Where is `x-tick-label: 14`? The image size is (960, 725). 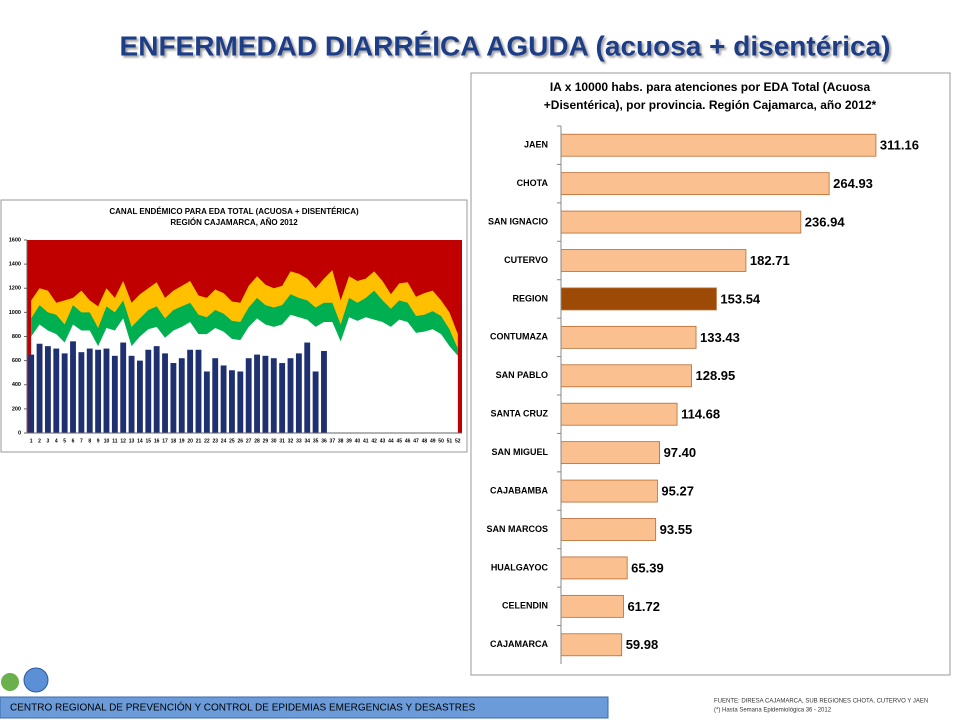
x-tick-label: 14 is located at coordinates (140, 441).